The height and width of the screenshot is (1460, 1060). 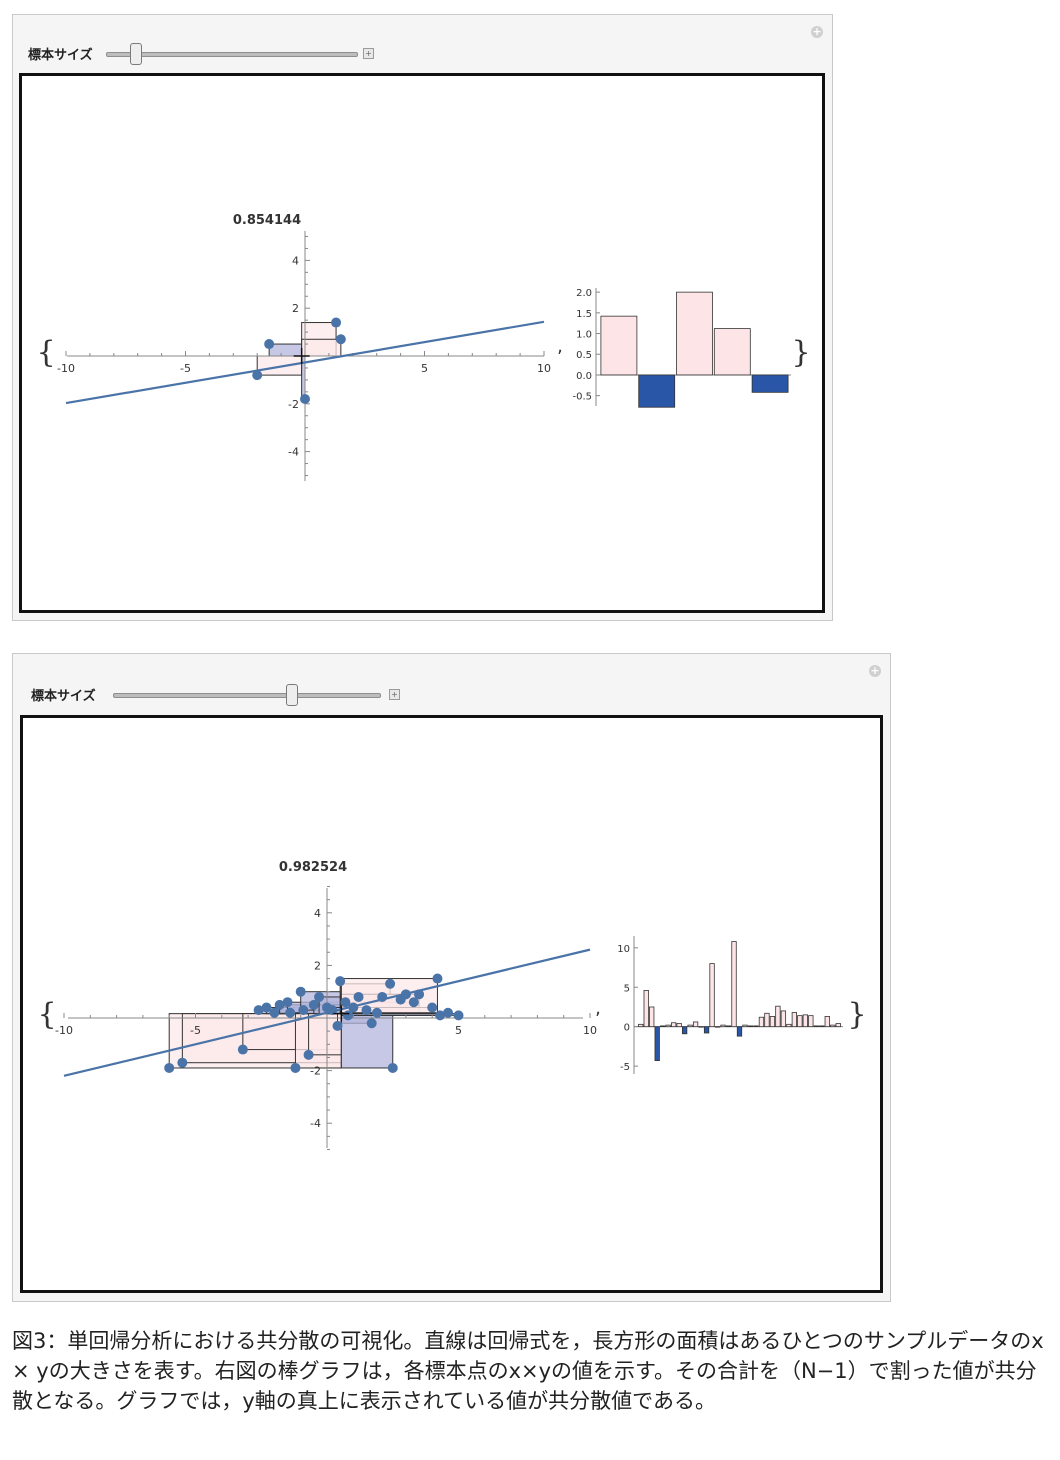 I want to click on x-tick-label: -5, so click(x=185, y=368).